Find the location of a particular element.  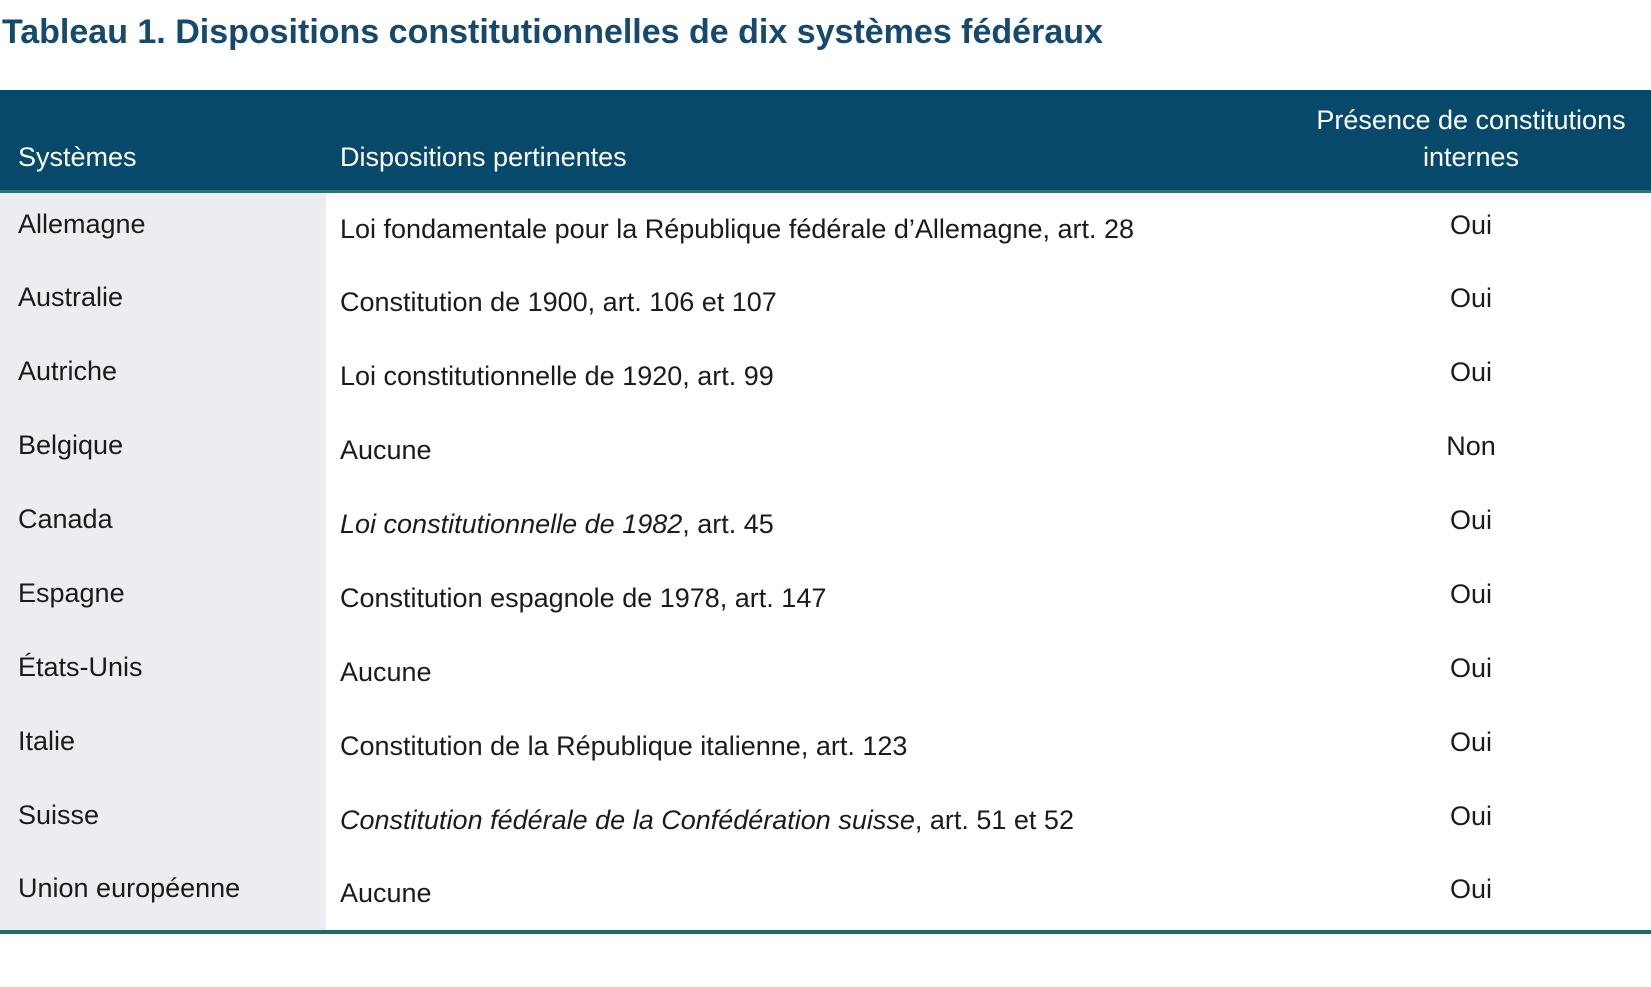

system-name: États-Unis is located at coordinates (80, 667).